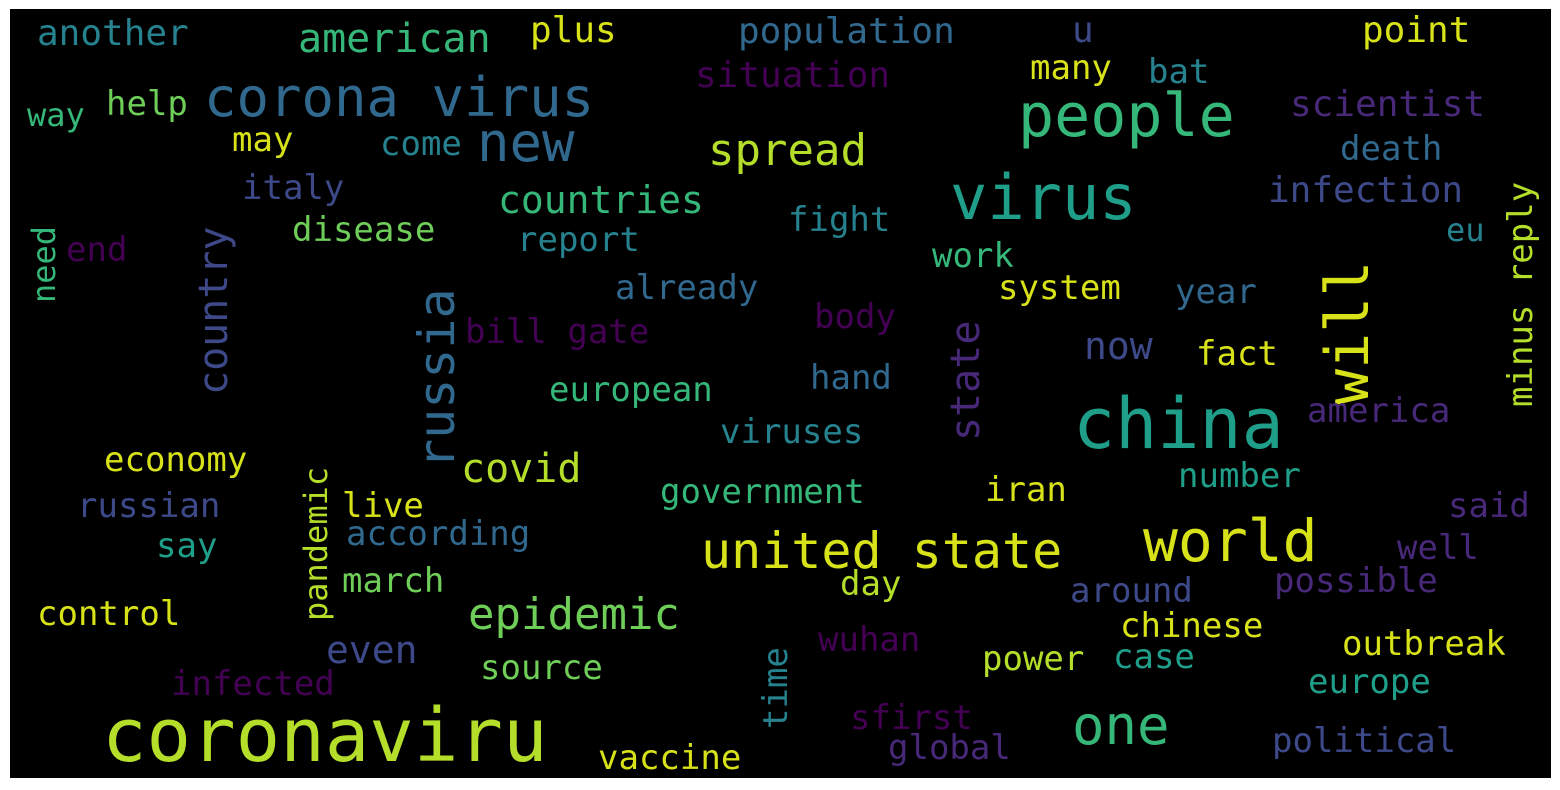 This screenshot has height=790, width=1560. Describe the element at coordinates (601, 200) in the screenshot. I see `word-countries: countries` at that location.